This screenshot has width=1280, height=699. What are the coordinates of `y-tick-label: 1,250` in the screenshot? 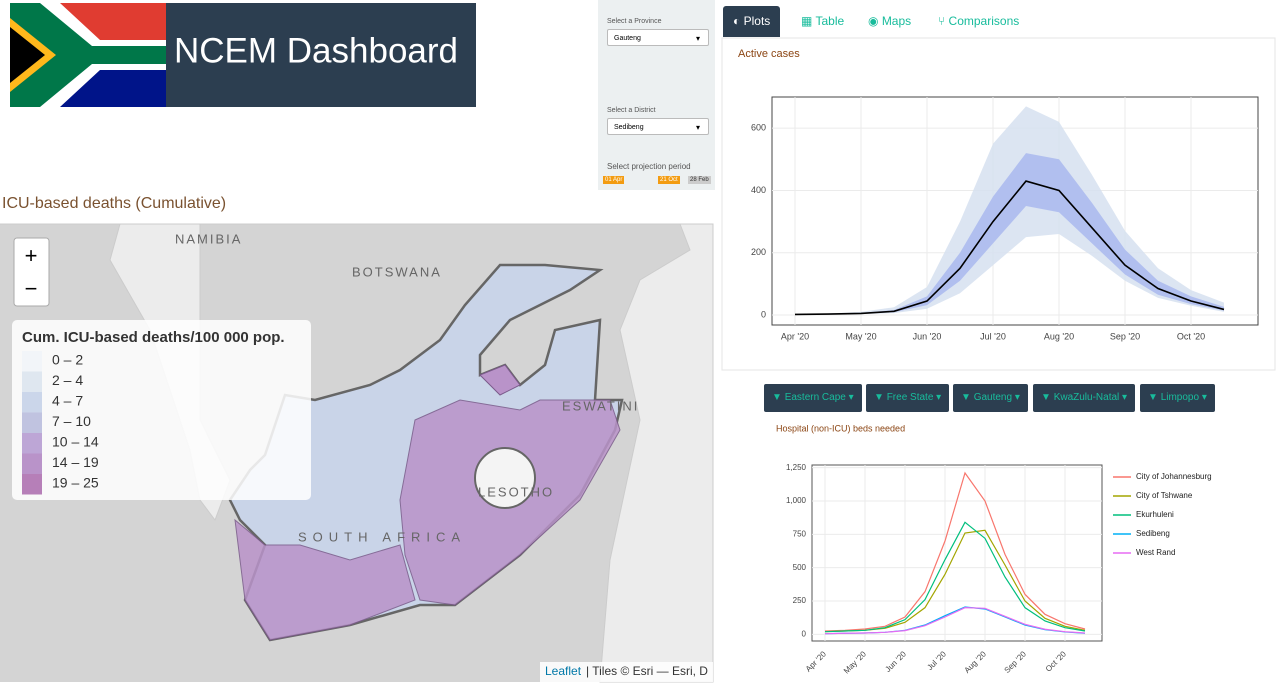 It's located at (796, 467).